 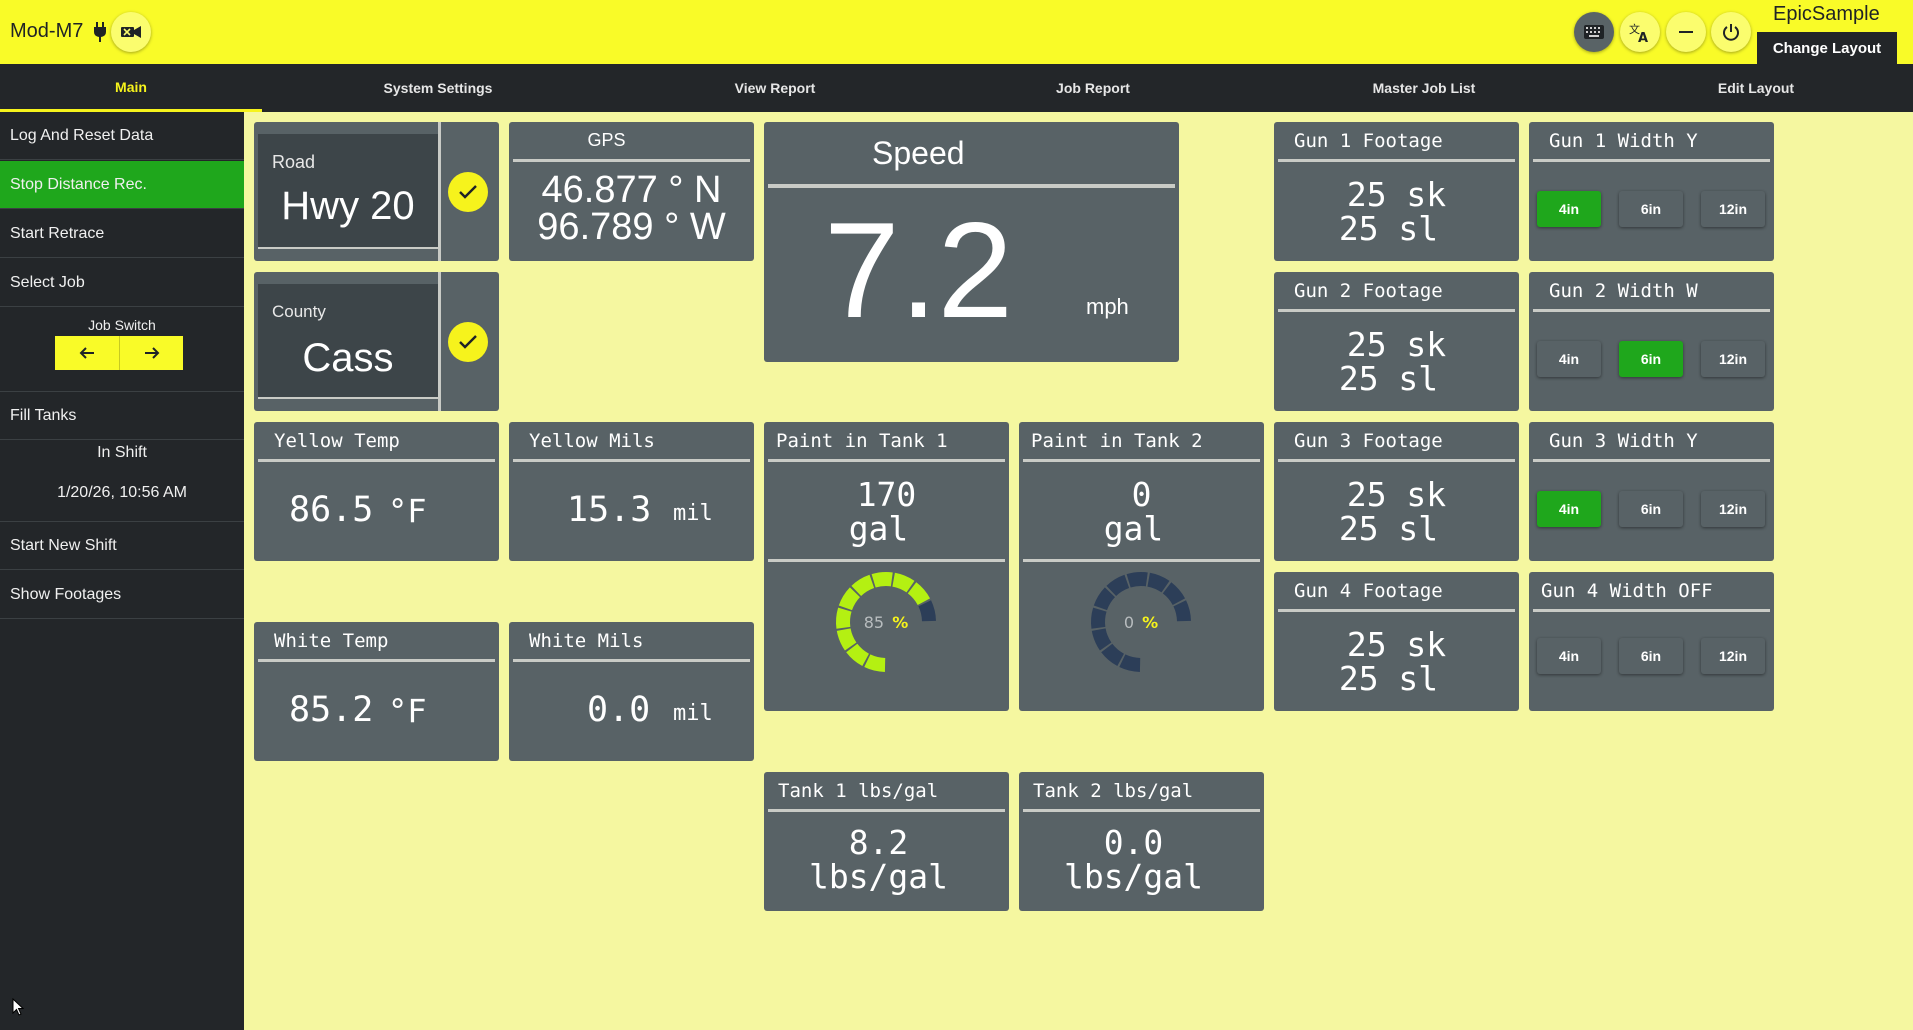 I want to click on white-temp-unit: °F, so click(x=407, y=711).